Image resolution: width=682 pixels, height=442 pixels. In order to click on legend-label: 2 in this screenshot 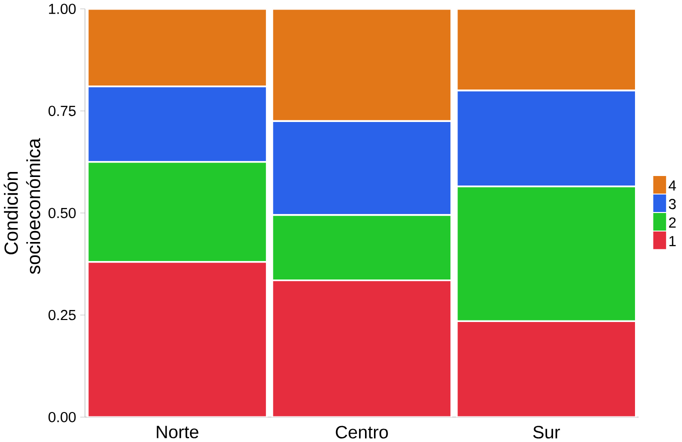, I will do `click(672, 222)`.